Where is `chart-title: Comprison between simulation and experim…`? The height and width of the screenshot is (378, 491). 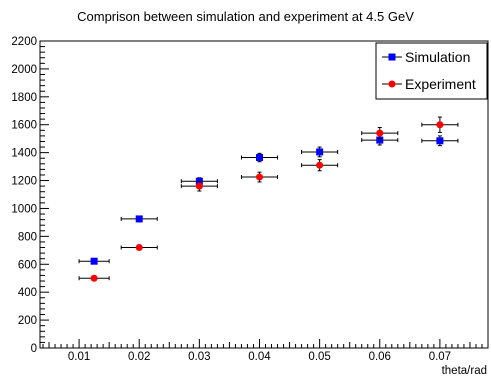 chart-title: Comprison between simulation and experim… is located at coordinates (245, 16).